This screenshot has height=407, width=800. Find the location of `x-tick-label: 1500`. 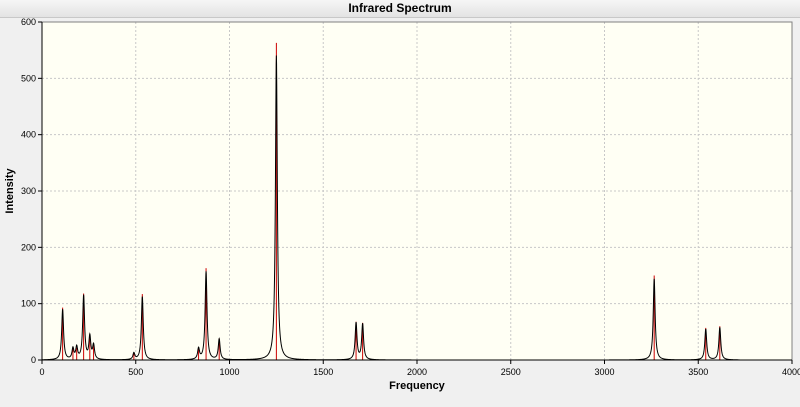

x-tick-label: 1500 is located at coordinates (323, 372).